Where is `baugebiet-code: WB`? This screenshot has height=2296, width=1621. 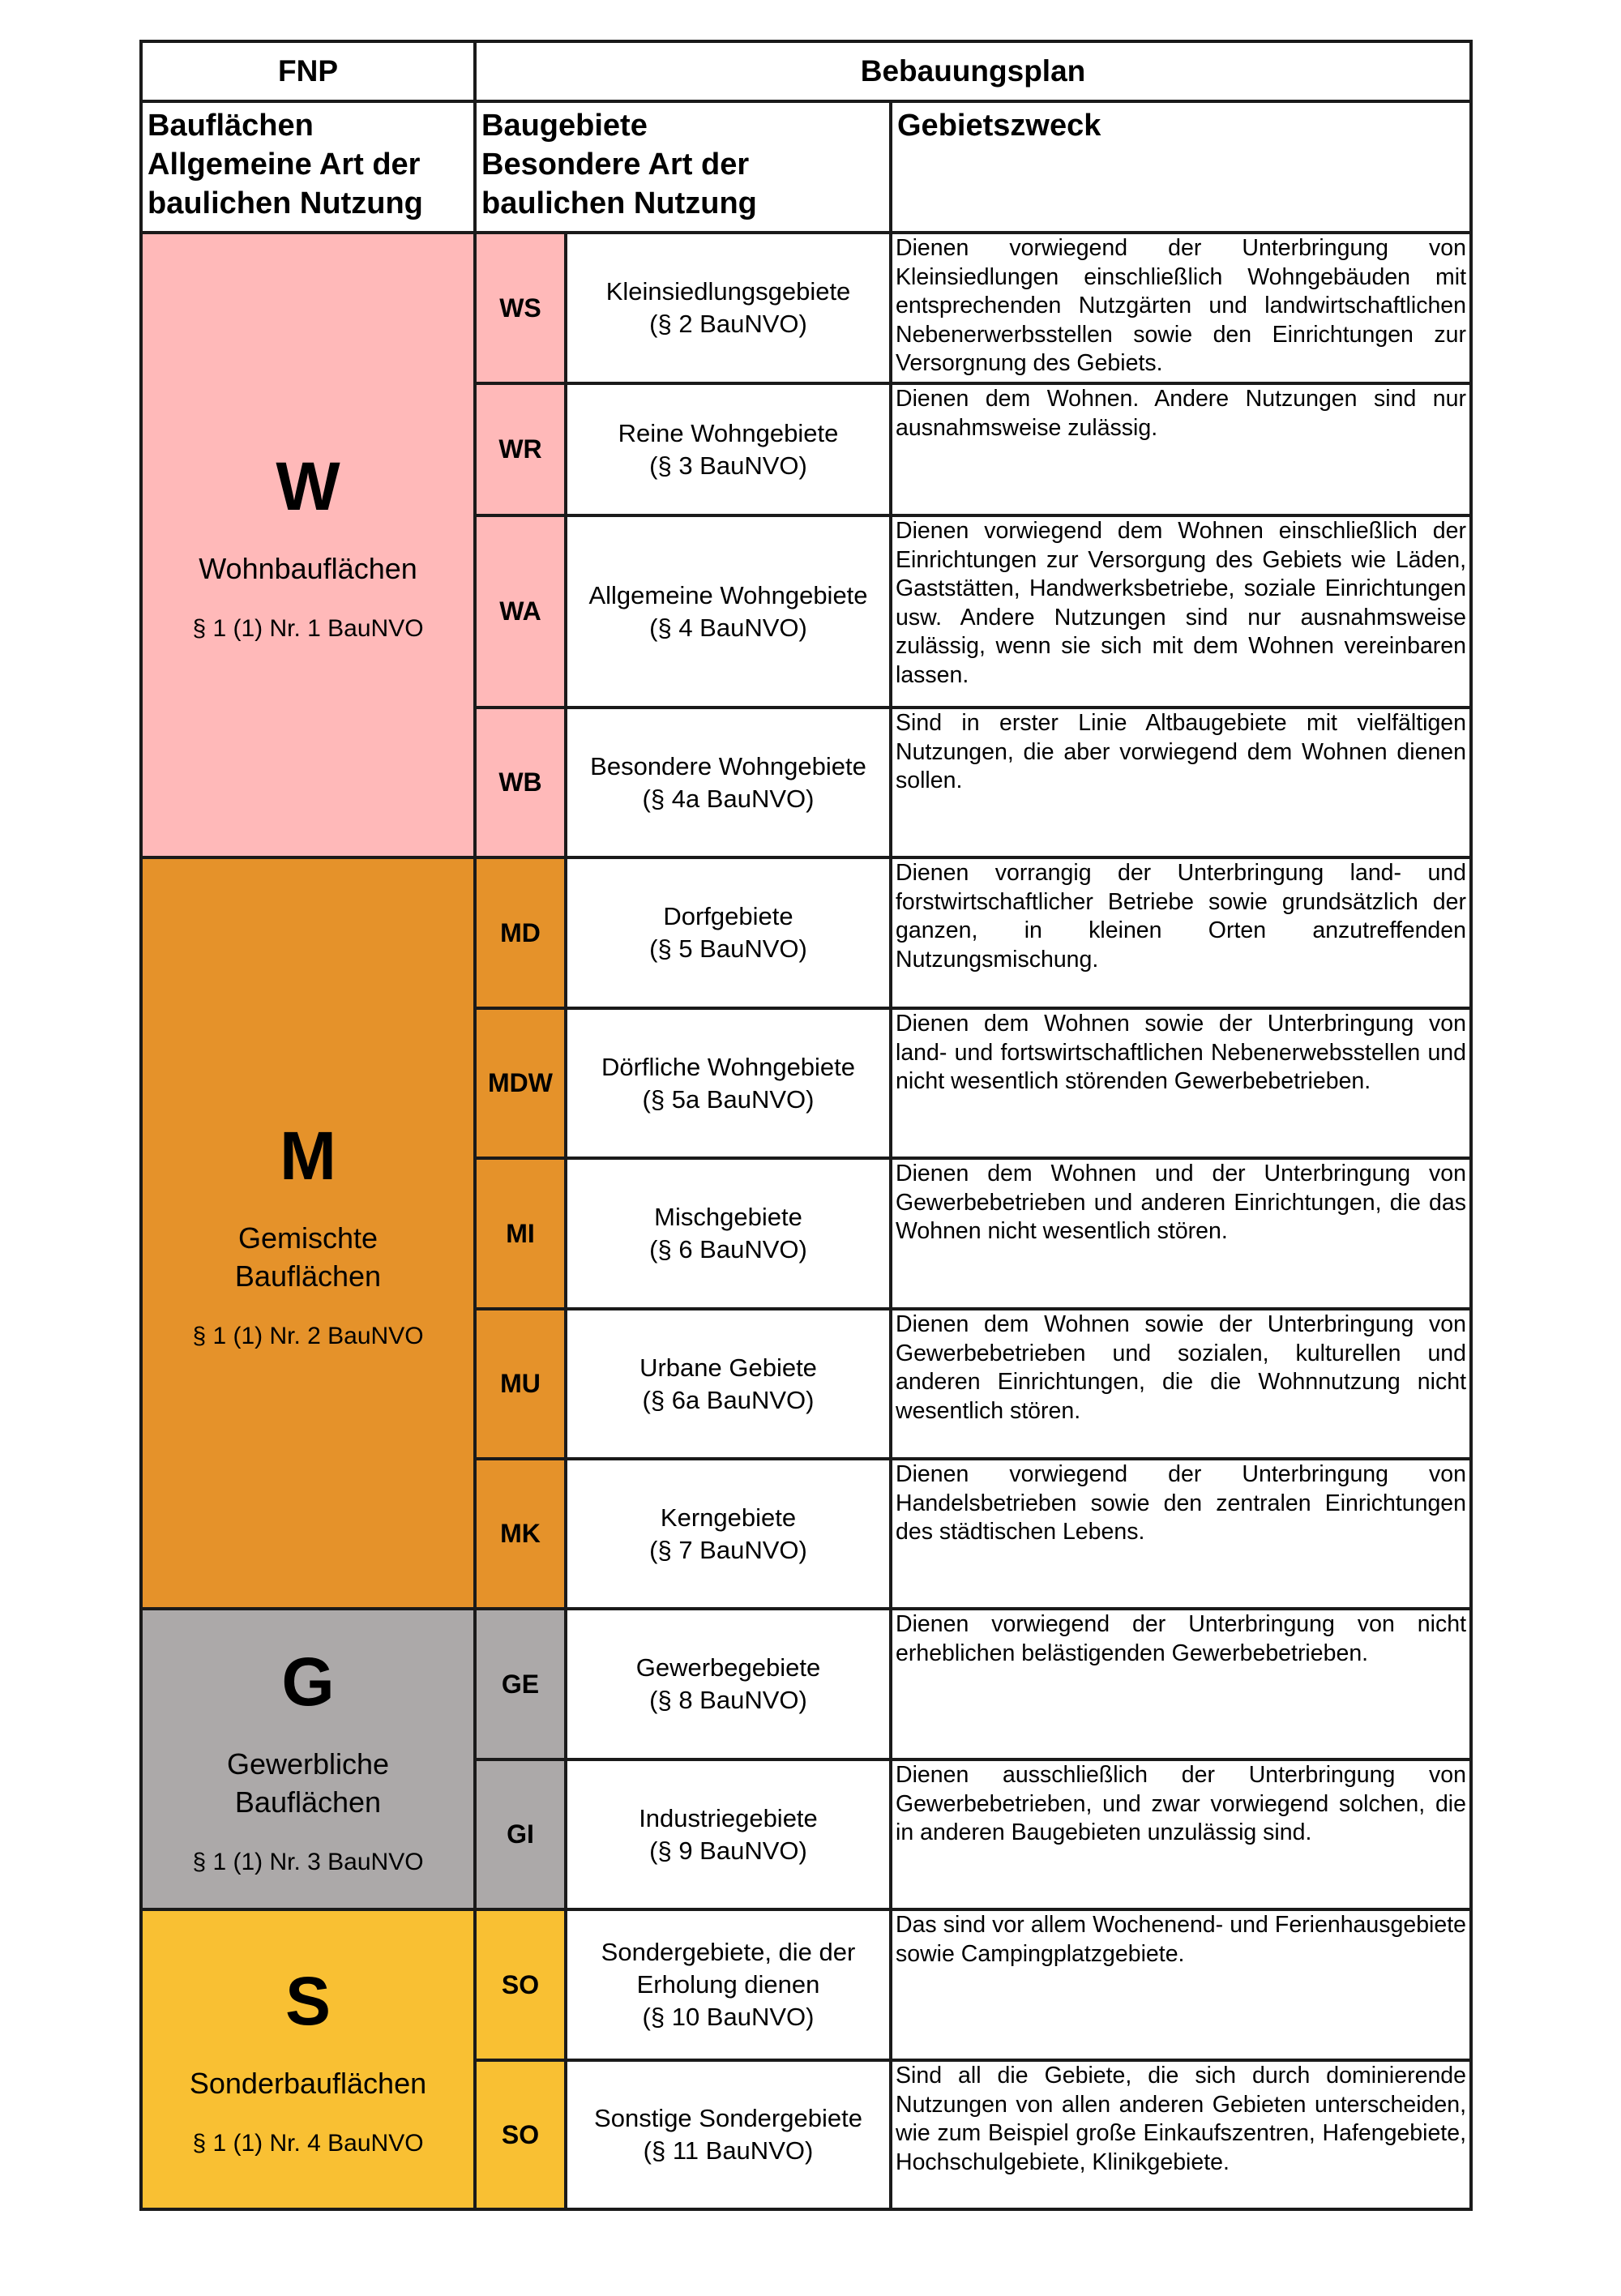 baugebiet-code: WB is located at coordinates (520, 782).